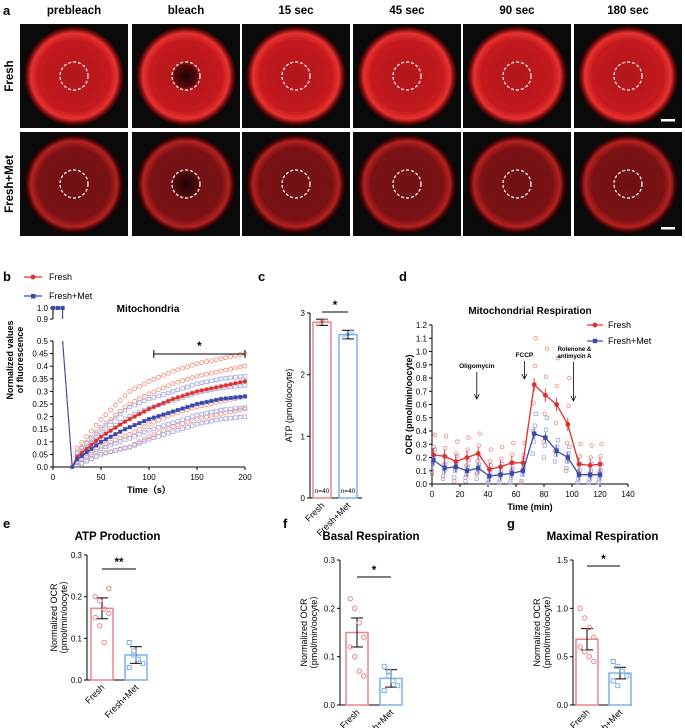 The image size is (685, 728). What do you see at coordinates (544, 494) in the screenshot?
I see `x-tick-label: 80` at bounding box center [544, 494].